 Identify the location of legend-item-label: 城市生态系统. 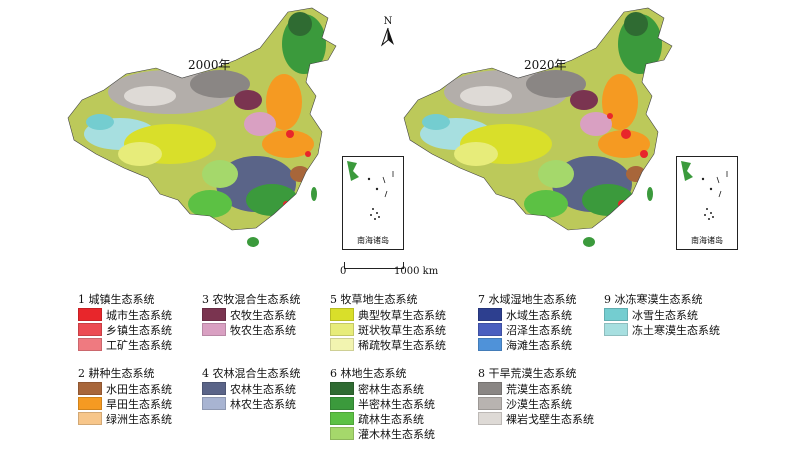
(139, 315).